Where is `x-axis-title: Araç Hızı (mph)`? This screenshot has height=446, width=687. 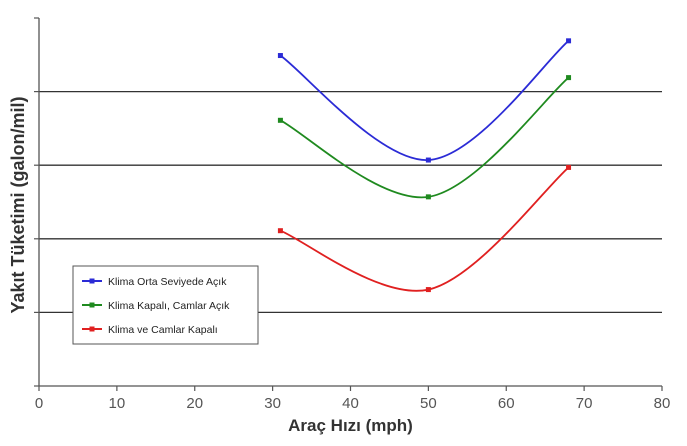
x-axis-title: Araç Hızı (mph) is located at coordinates (350, 425).